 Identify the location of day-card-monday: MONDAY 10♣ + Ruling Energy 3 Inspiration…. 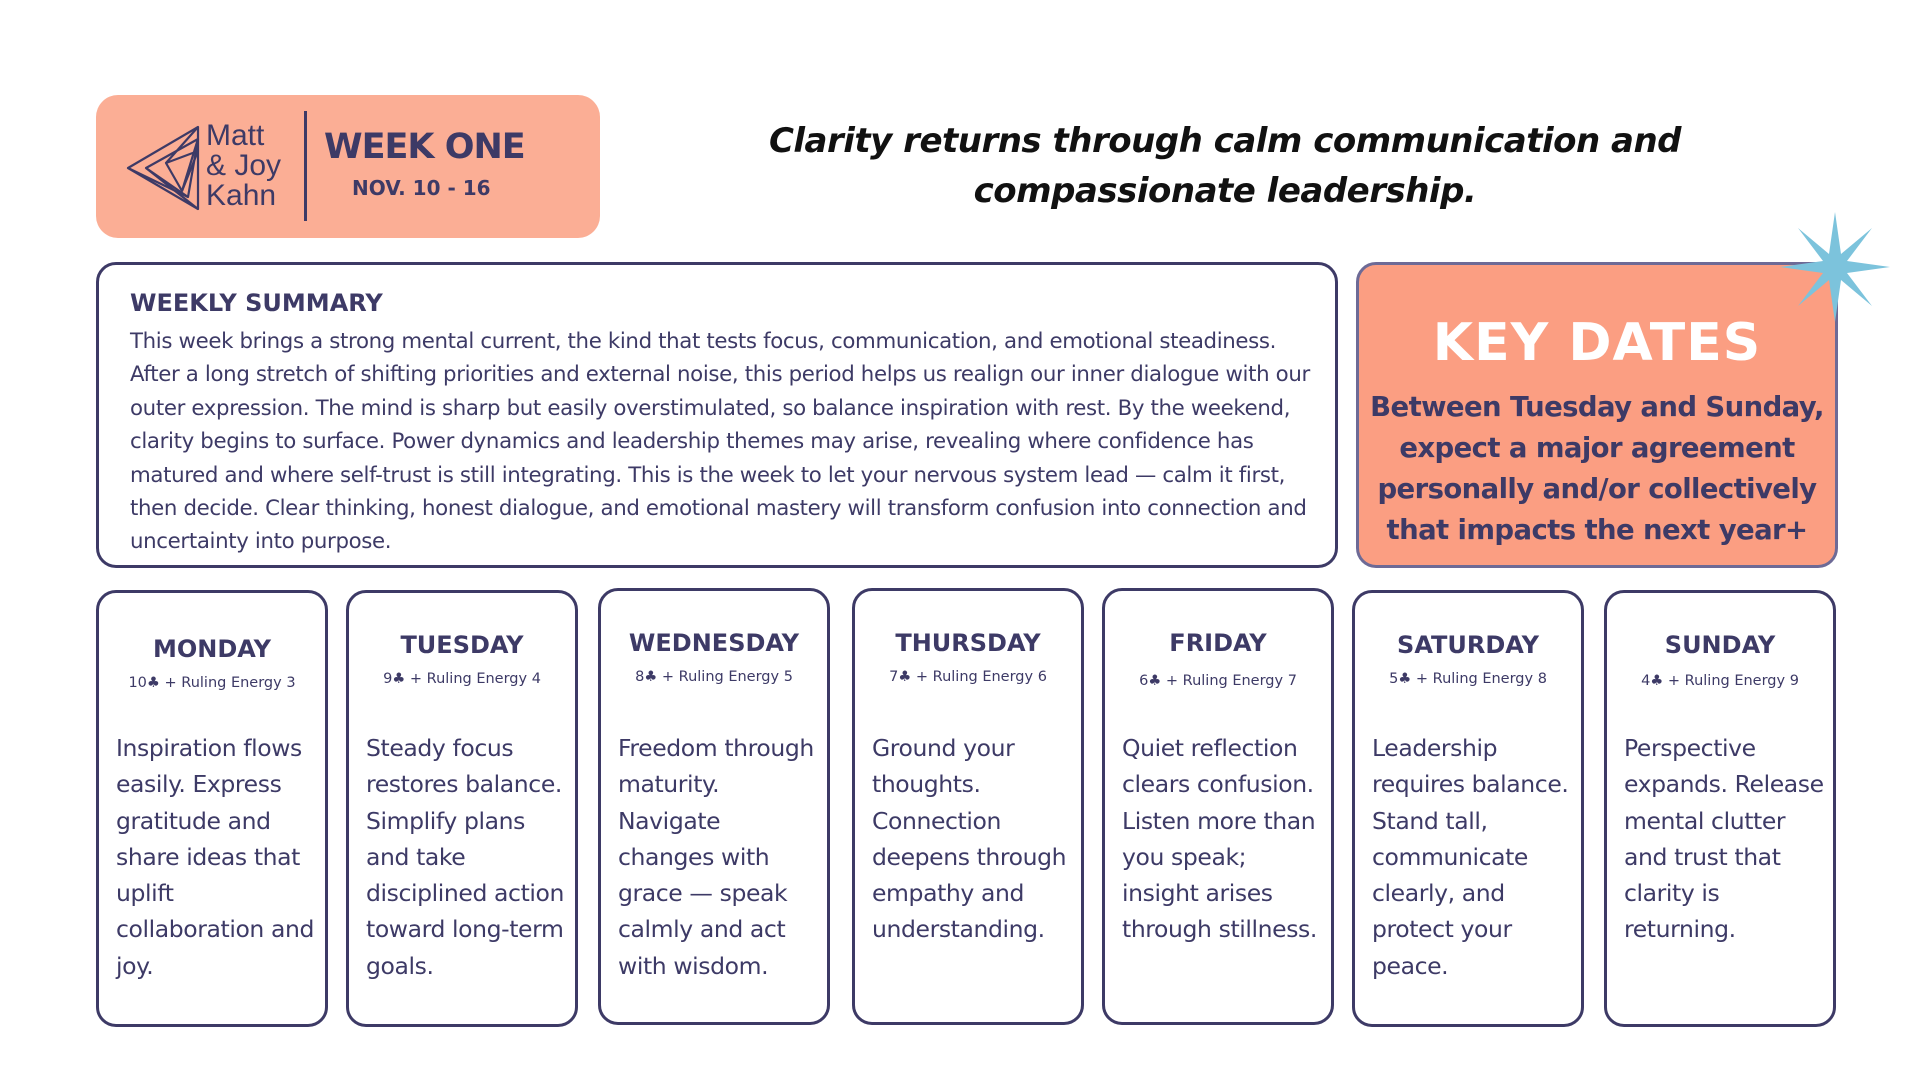
(212, 808).